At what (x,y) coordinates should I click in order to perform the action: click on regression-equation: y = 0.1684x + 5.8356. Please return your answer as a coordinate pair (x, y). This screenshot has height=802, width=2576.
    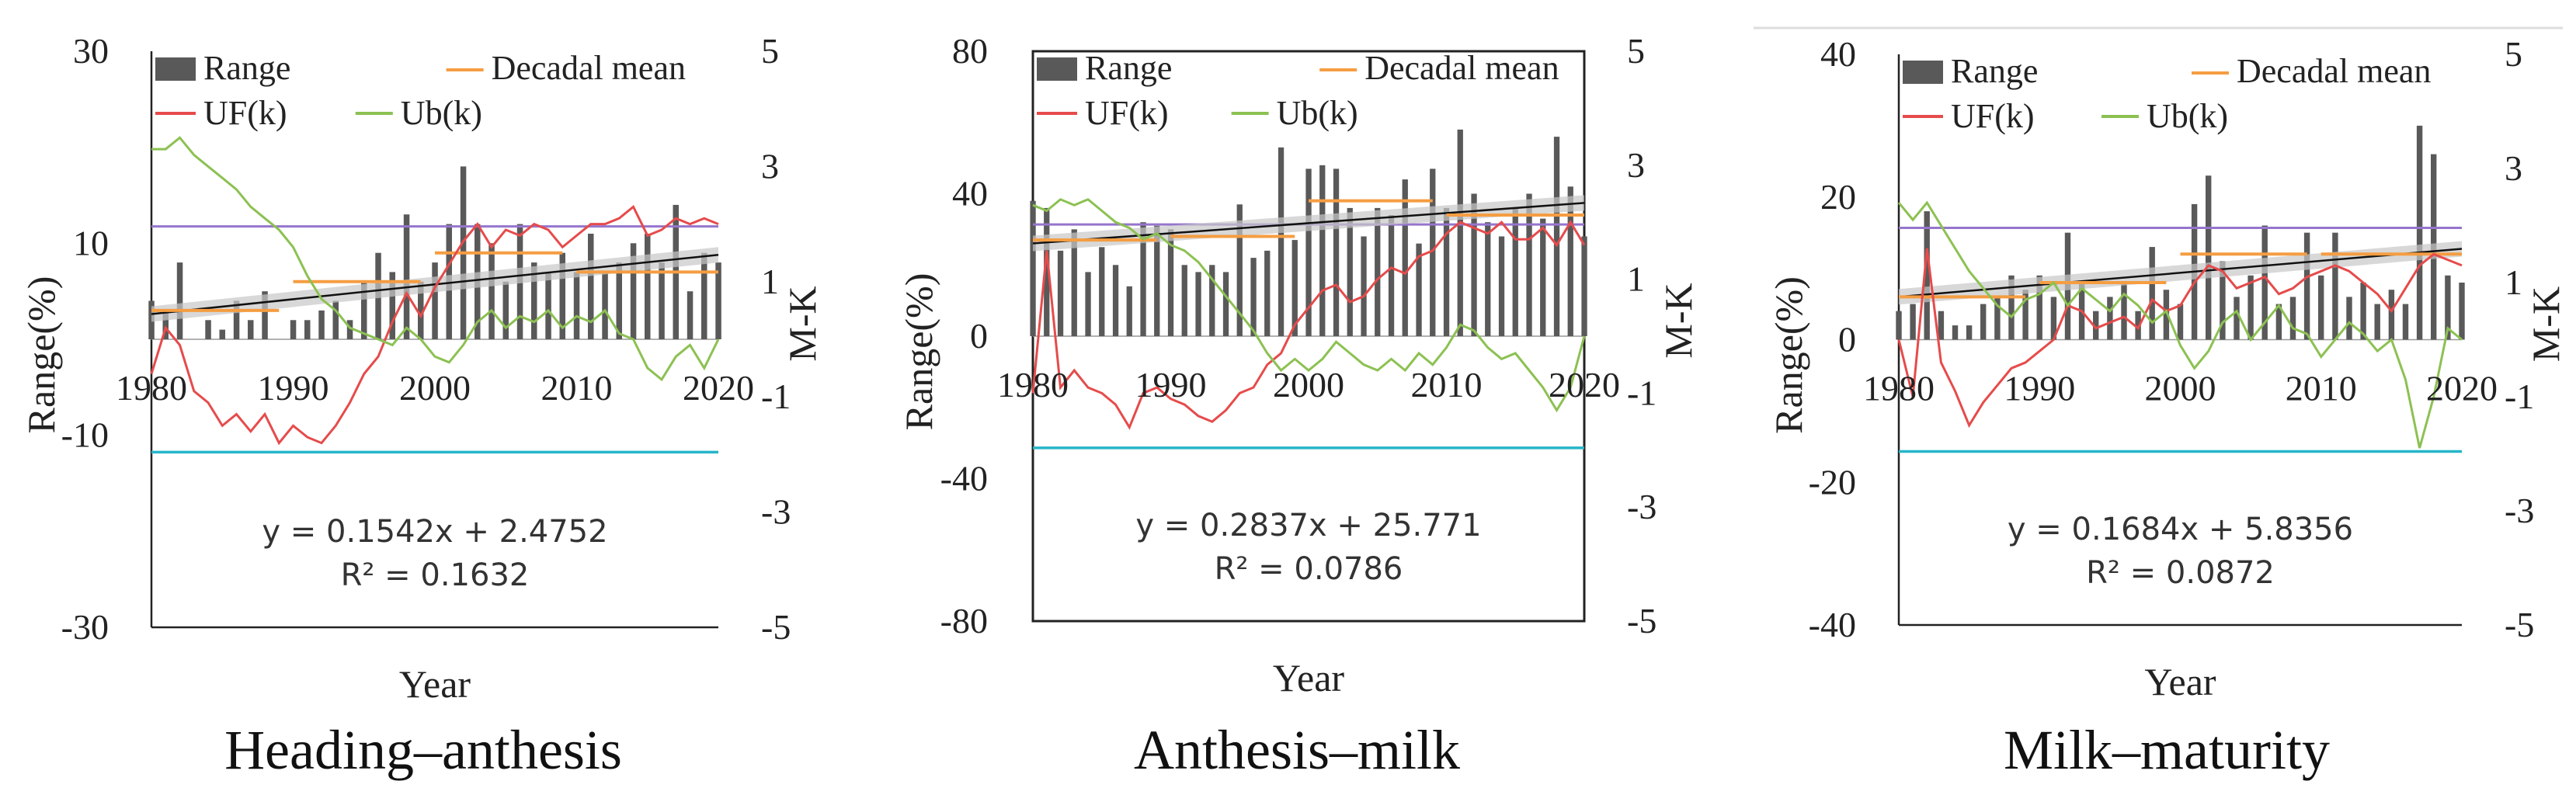
    Looking at the image, I should click on (2180, 529).